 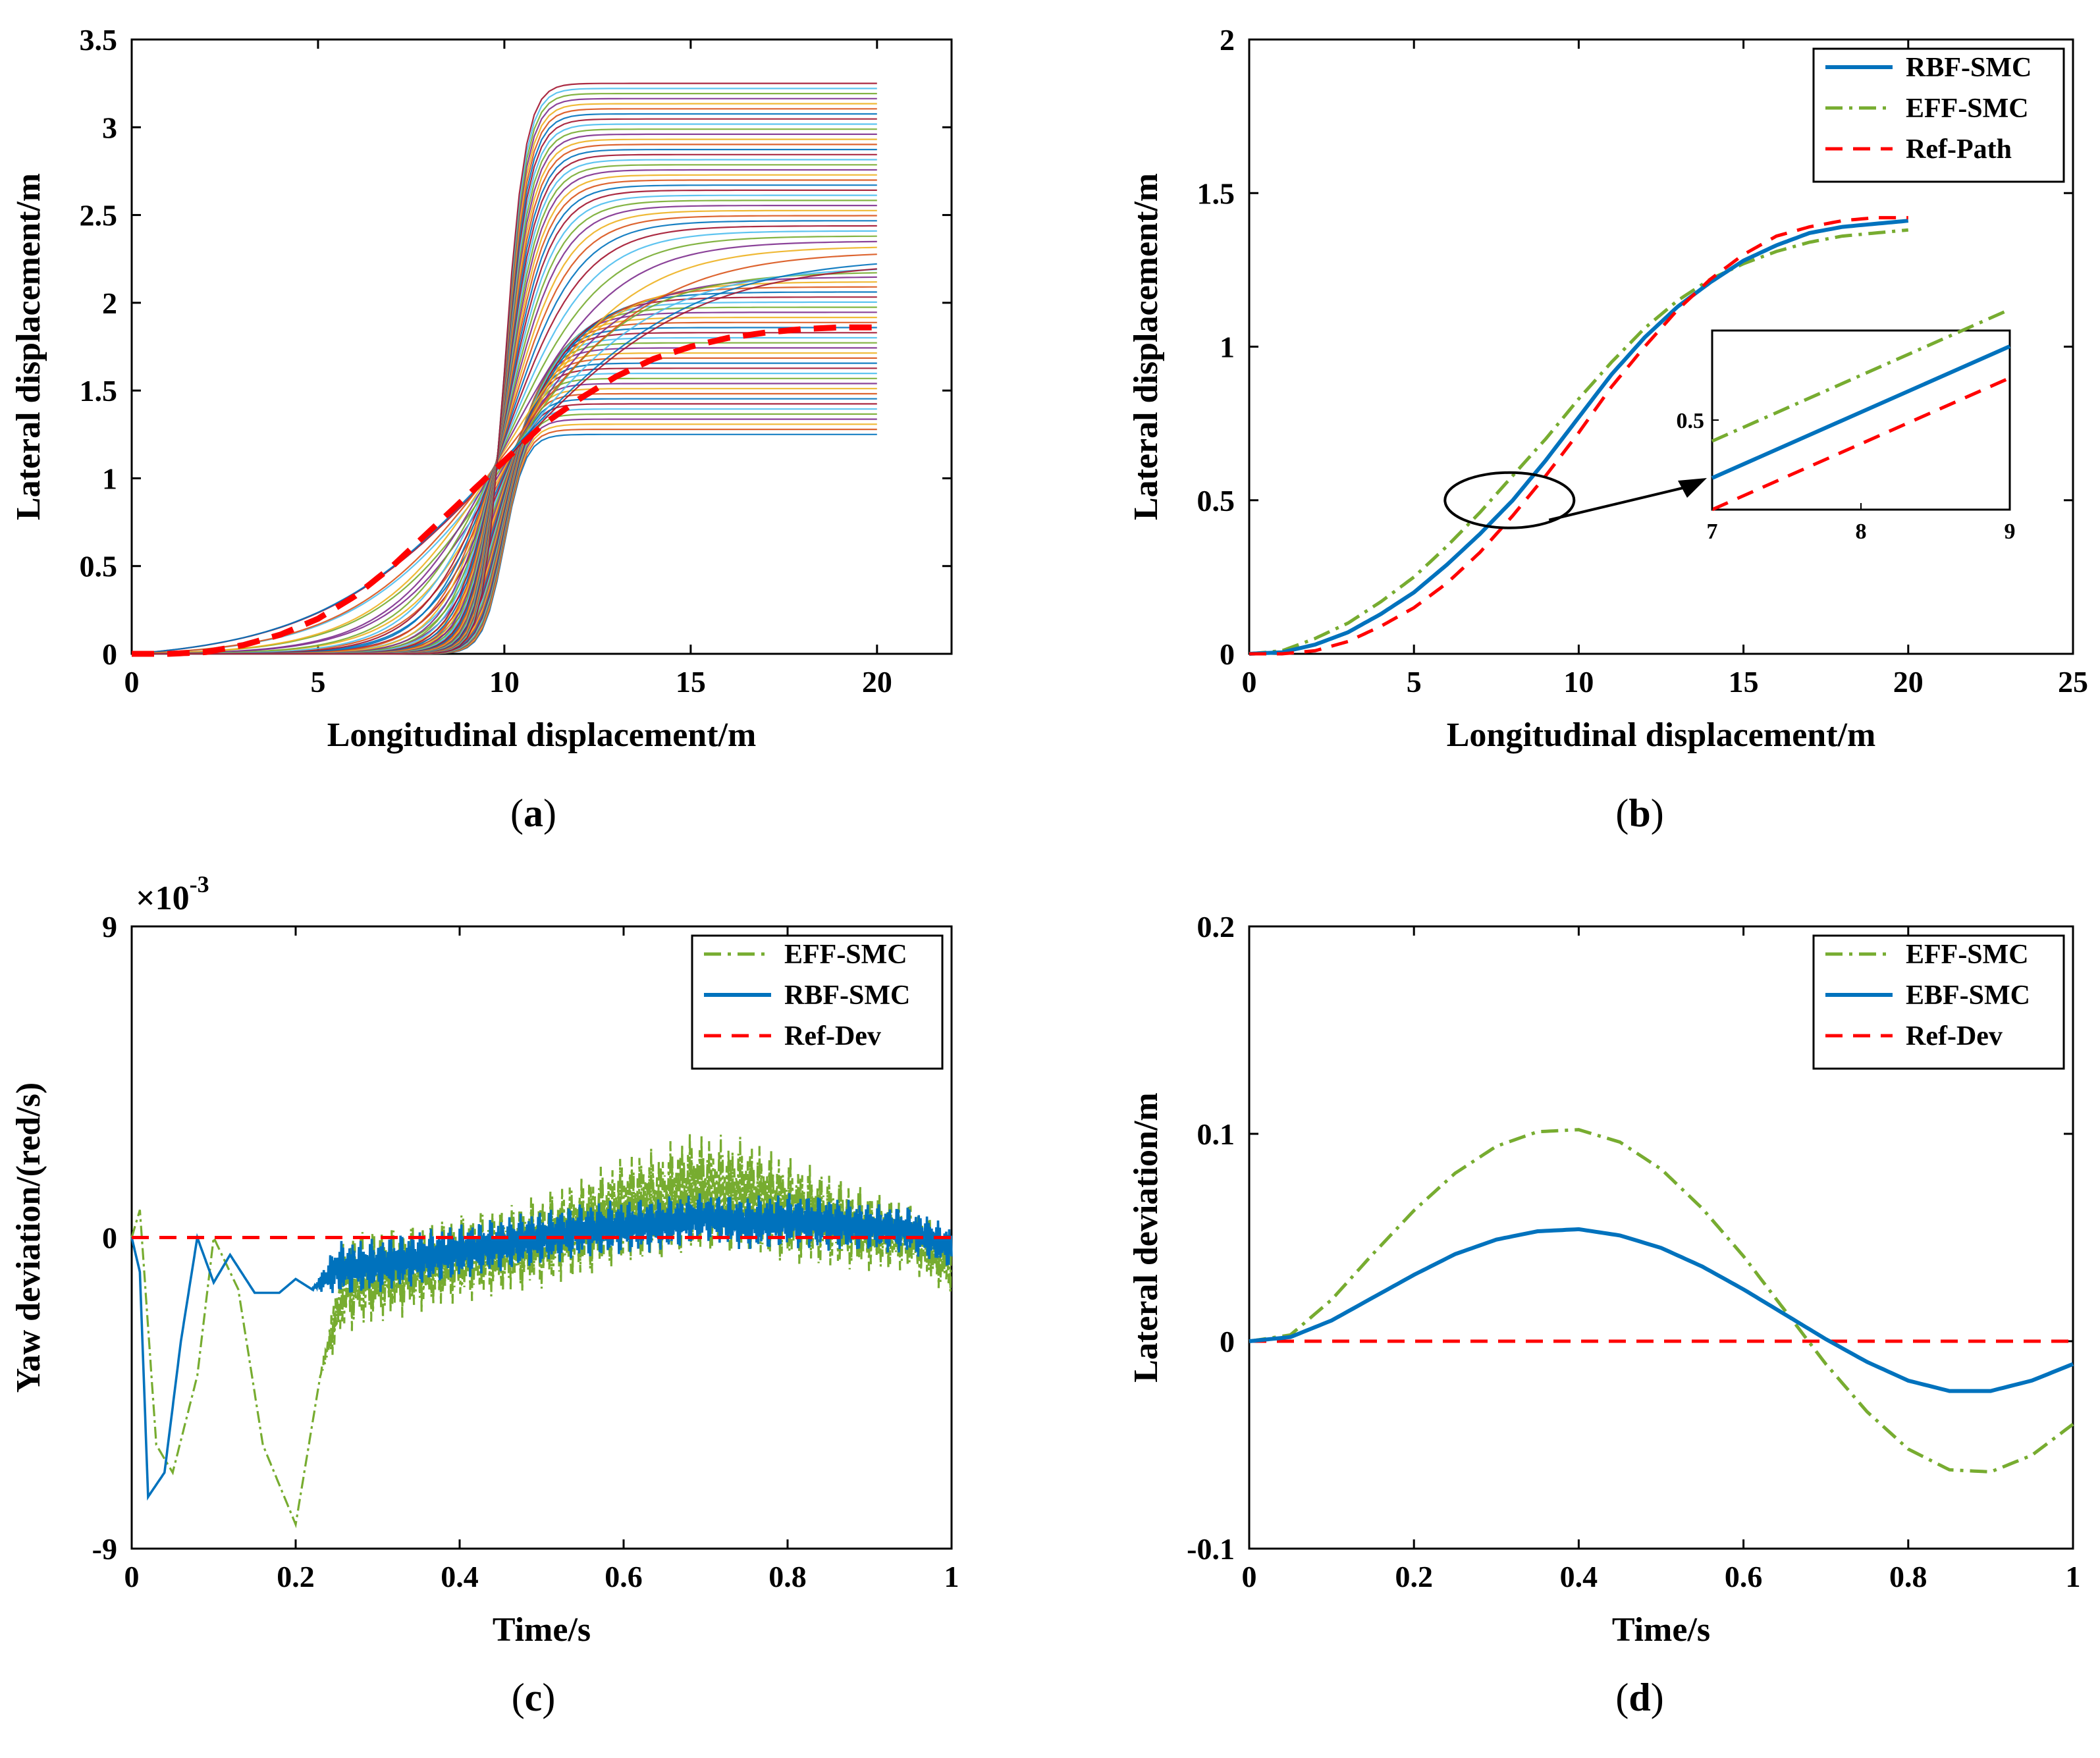 I want to click on y-axis-label: Lateral deviation/m, so click(x=1146, y=1237).